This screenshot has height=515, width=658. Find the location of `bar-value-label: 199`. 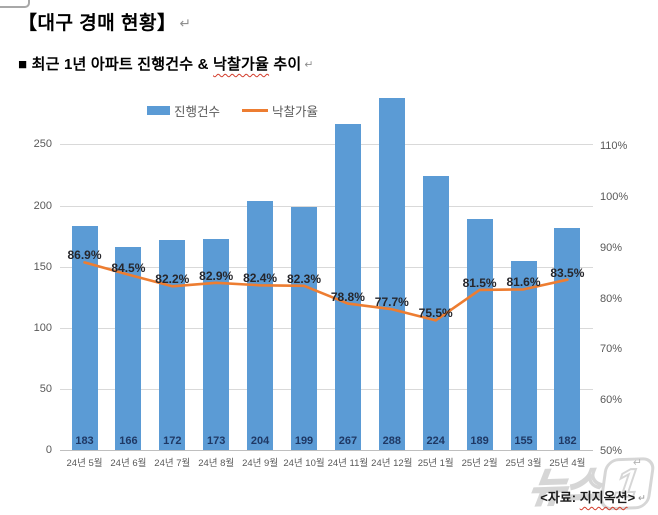

bar-value-label: 199 is located at coordinates (304, 440).